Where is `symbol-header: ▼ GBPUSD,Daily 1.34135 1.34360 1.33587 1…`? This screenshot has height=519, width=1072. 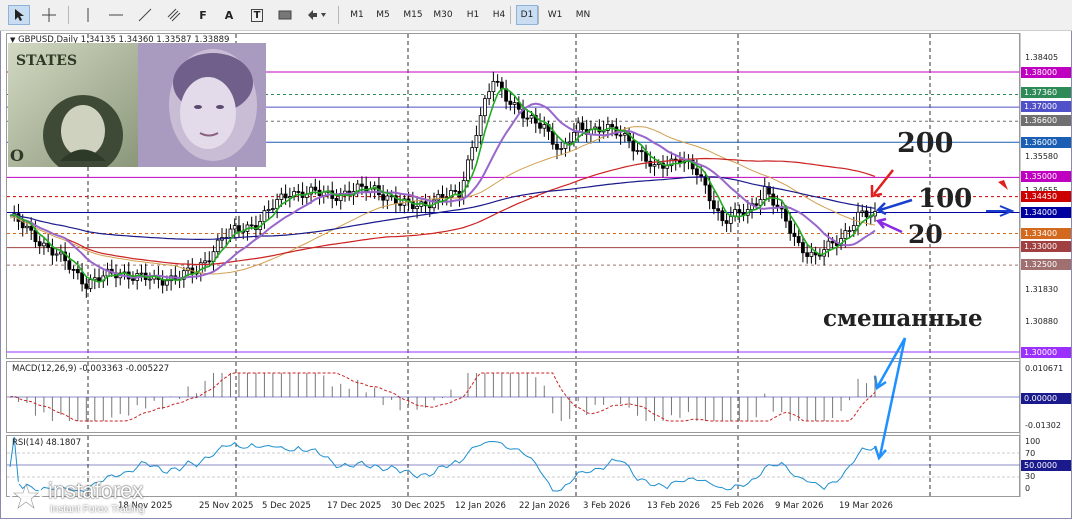 symbol-header: ▼ GBPUSD,Daily 1.34135 1.34360 1.33587 1… is located at coordinates (119, 40).